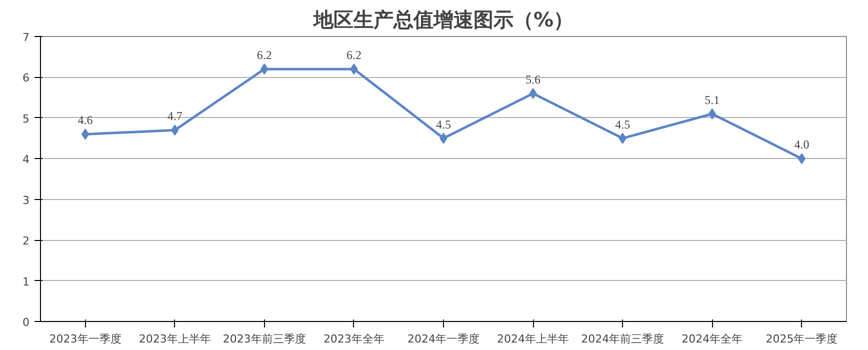 This screenshot has height=350, width=868. I want to click on data-label: 5.6, so click(533, 79).